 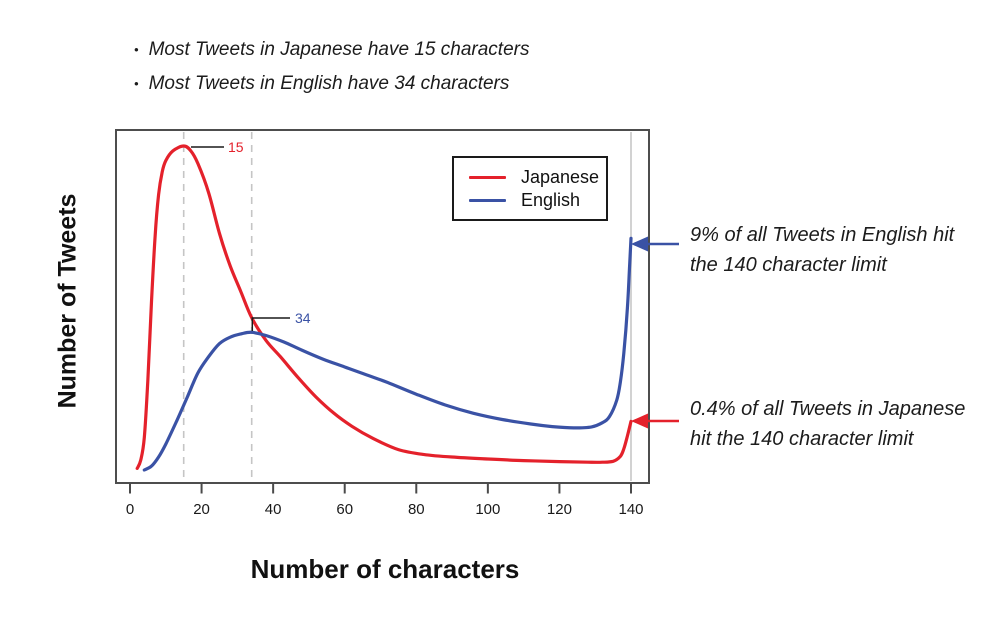 I want to click on x-axis-ticks, so click(x=380, y=488).